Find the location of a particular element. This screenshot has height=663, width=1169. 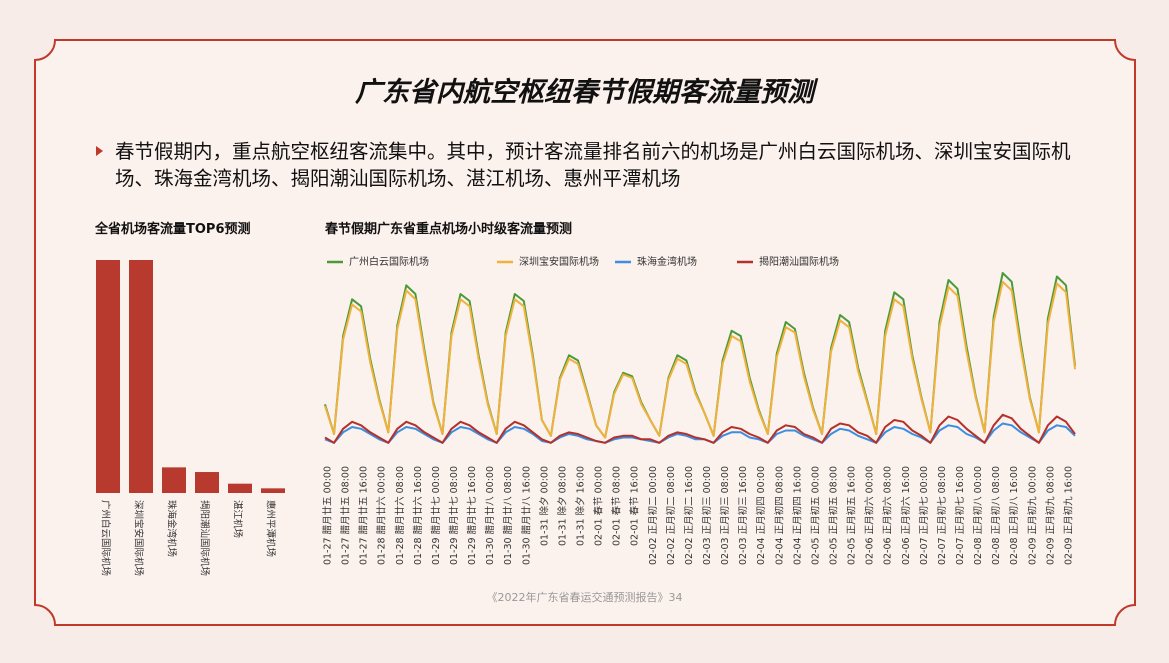

bar-chart-title: 全省机场客流量TOP6预测 is located at coordinates (172, 229).